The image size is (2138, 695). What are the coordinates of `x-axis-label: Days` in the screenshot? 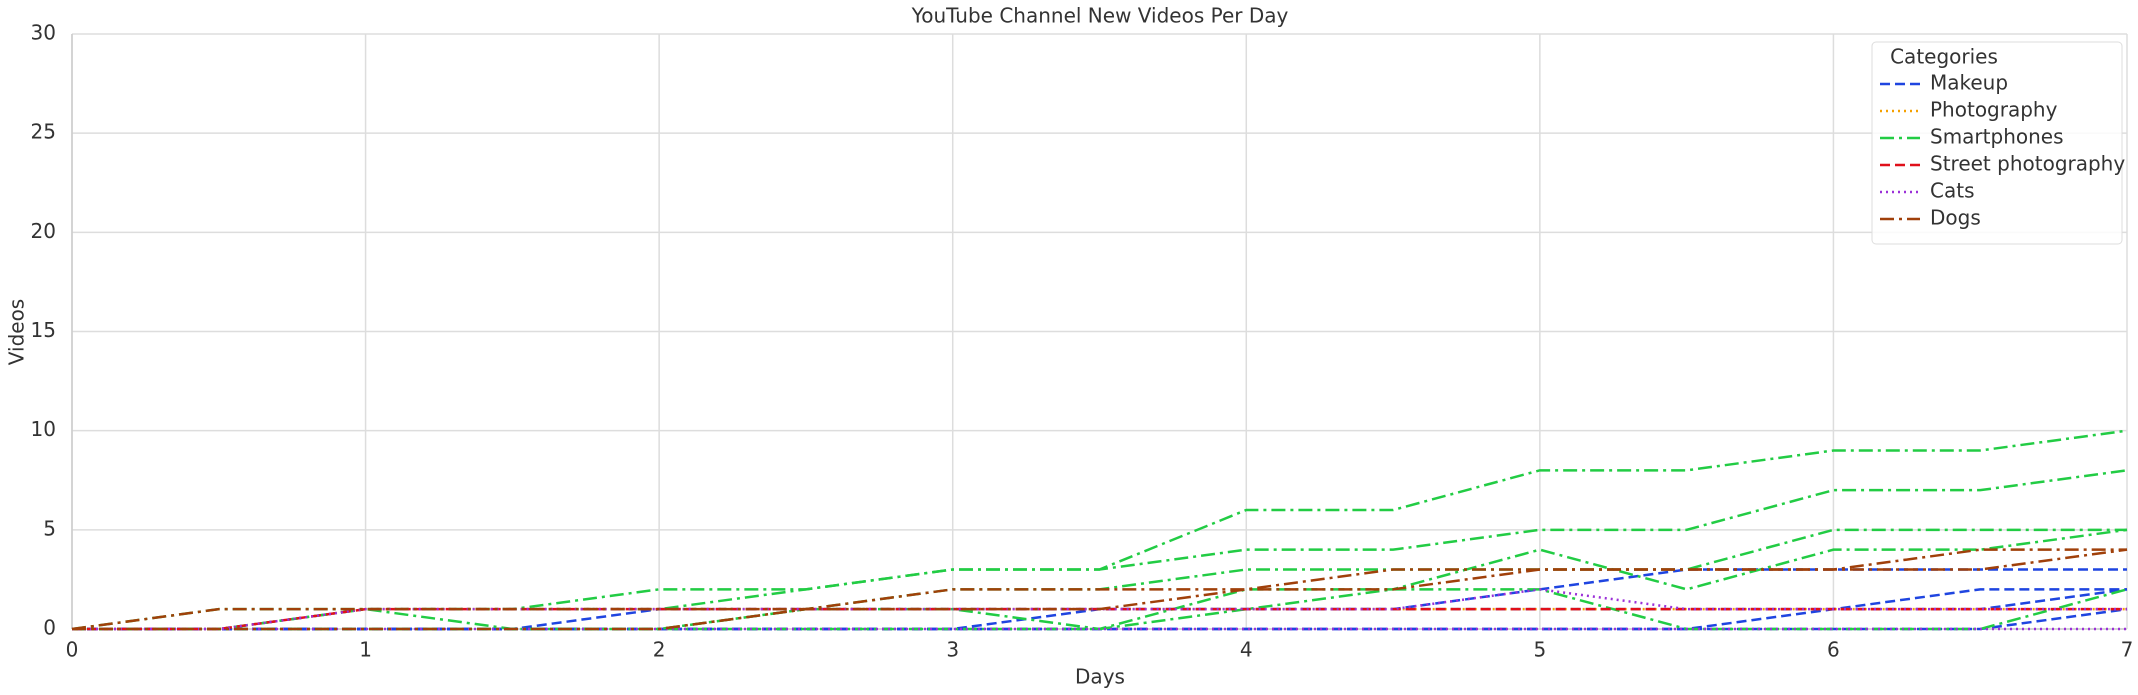 It's located at (1100, 677).